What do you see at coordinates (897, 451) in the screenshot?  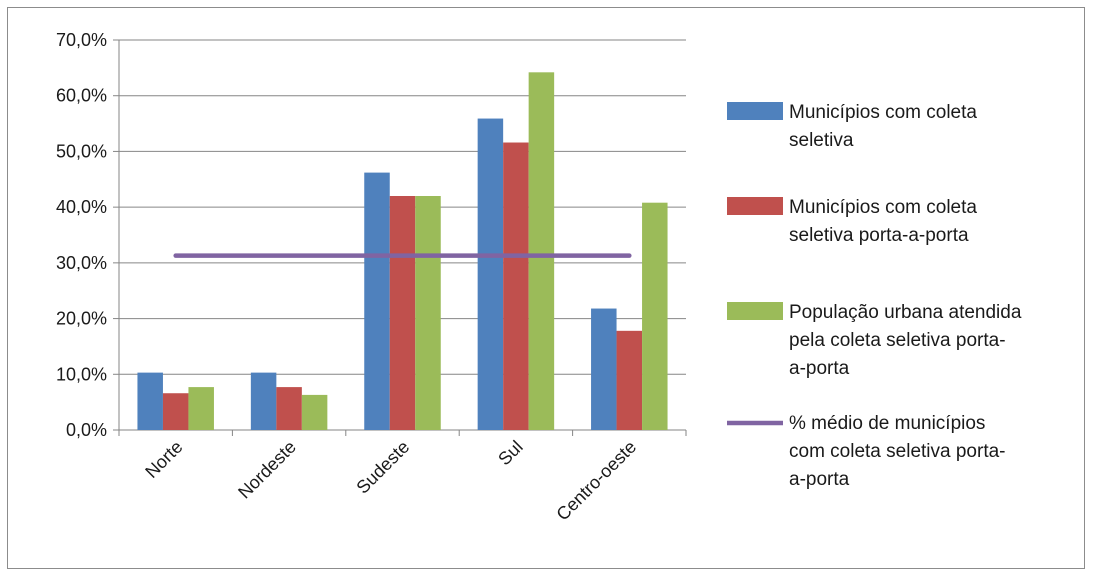 I see `legend-label: com coleta seletiva porta-` at bounding box center [897, 451].